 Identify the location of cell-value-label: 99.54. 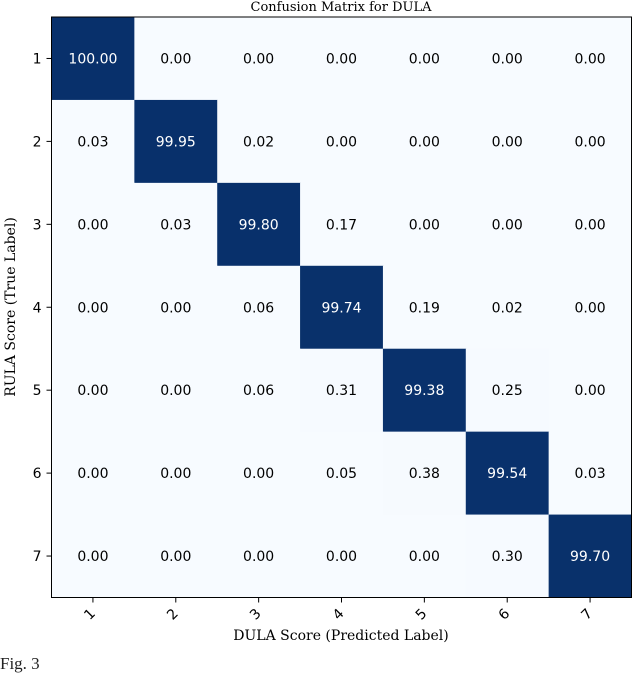
(507, 474).